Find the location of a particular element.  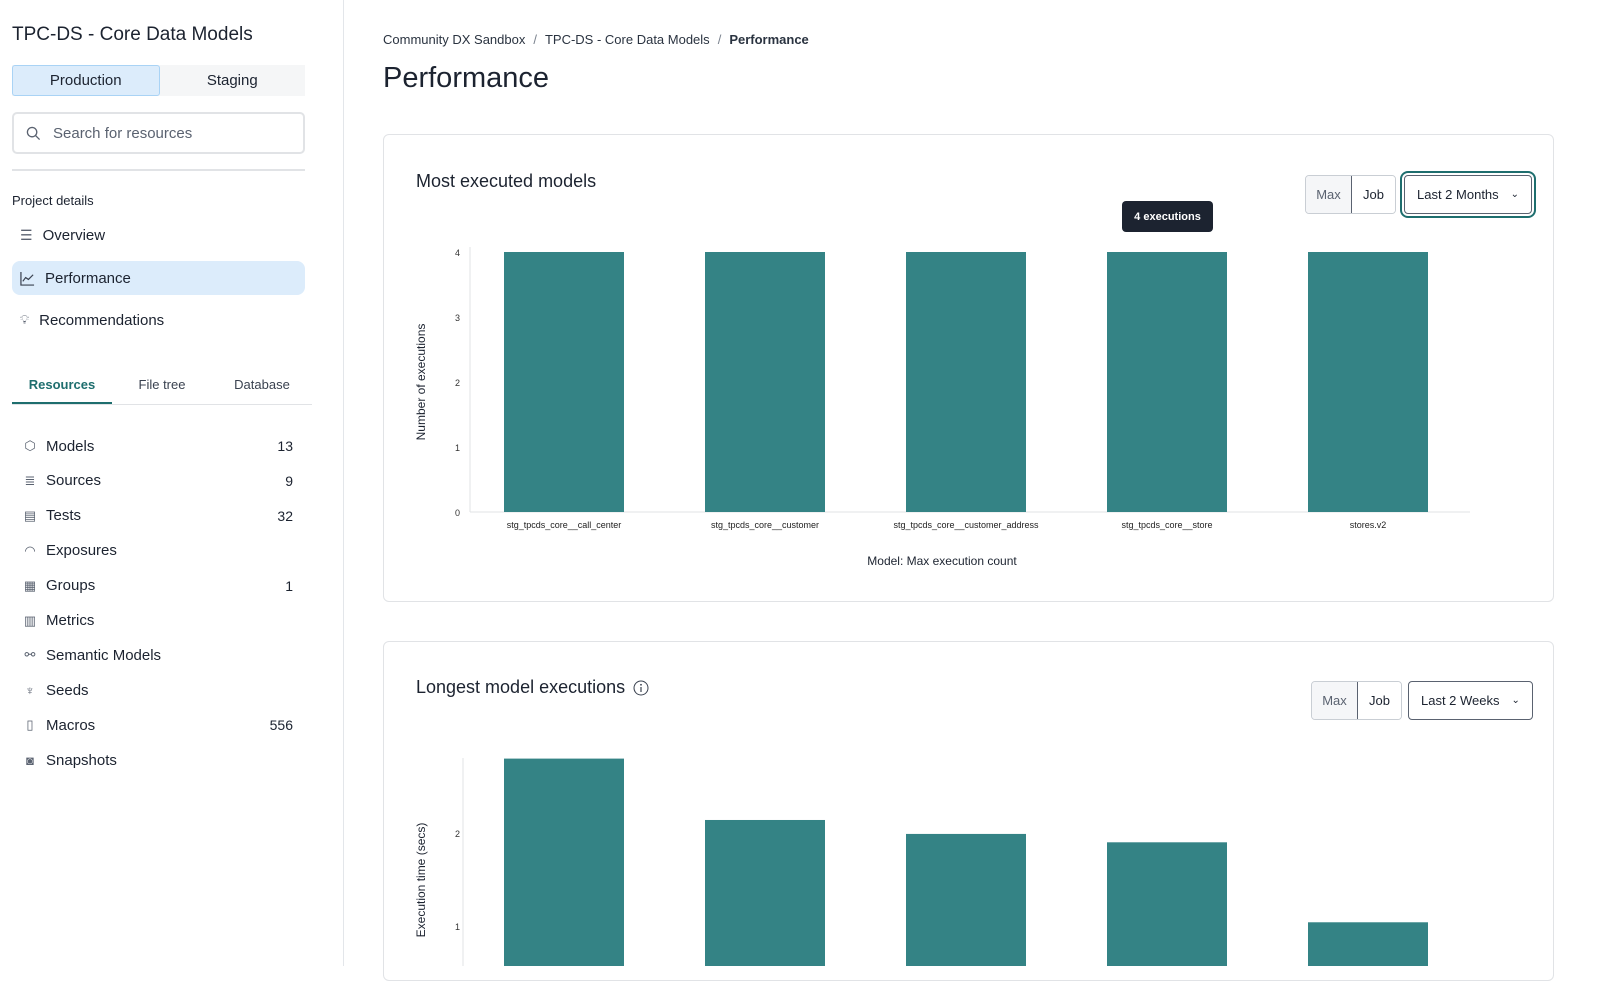

resource-item-exposures: ◠ Exposures is located at coordinates (156, 551).